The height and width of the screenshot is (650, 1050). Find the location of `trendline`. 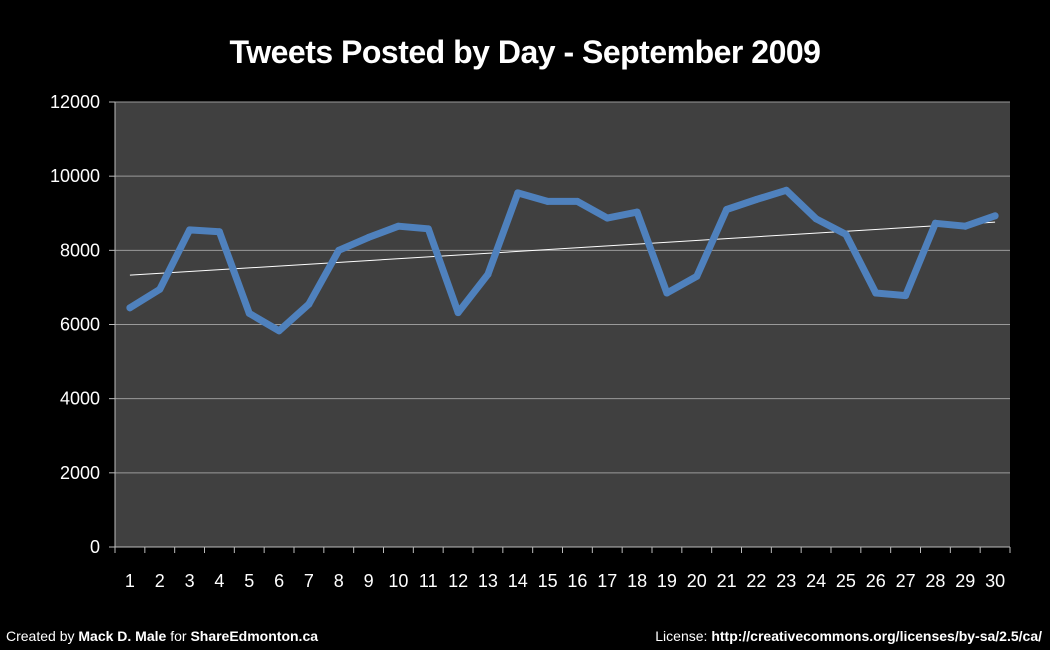

trendline is located at coordinates (562, 248).